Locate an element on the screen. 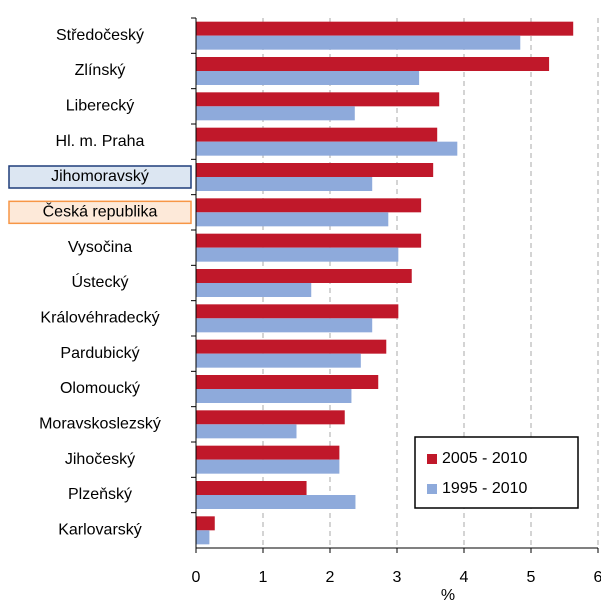 The height and width of the screenshot is (604, 601). y-tick-label: Česká republika is located at coordinates (100, 211).